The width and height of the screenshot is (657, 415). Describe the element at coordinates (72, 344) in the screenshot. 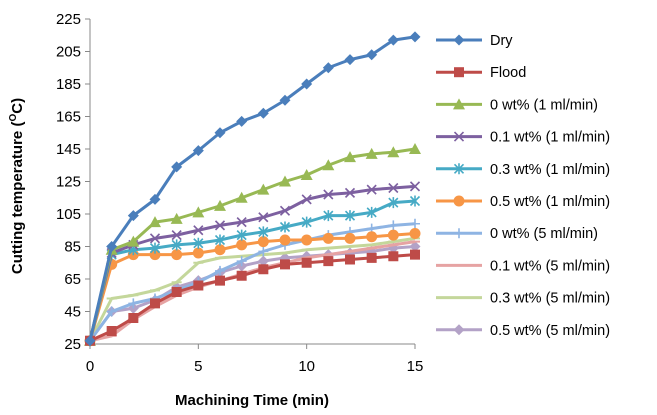

I see `y-tick-label: 25` at that location.